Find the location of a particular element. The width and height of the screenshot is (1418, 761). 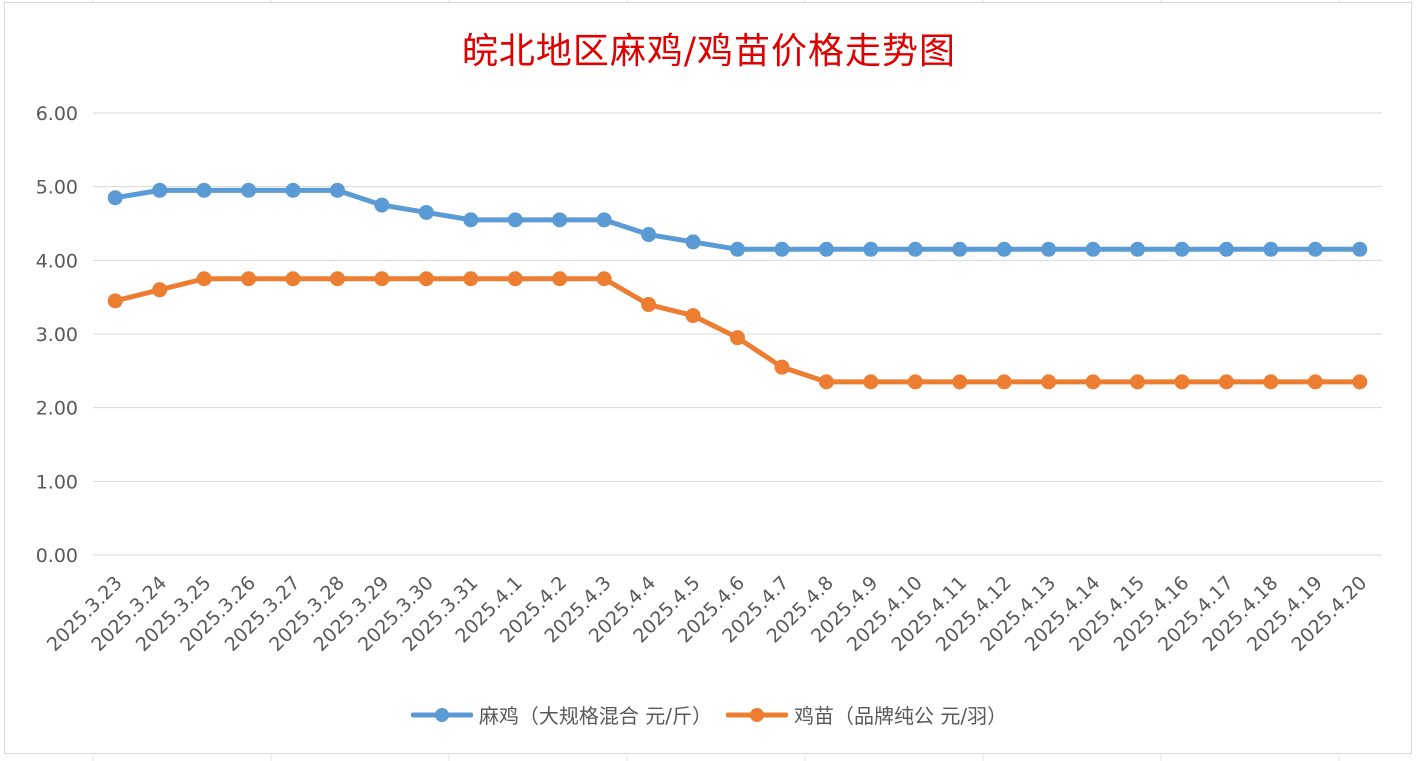

chart-legend: 麻鸡（大规格混合 元/斤） 鸡苗（品牌纯公 元/羽） is located at coordinates (709, 714).